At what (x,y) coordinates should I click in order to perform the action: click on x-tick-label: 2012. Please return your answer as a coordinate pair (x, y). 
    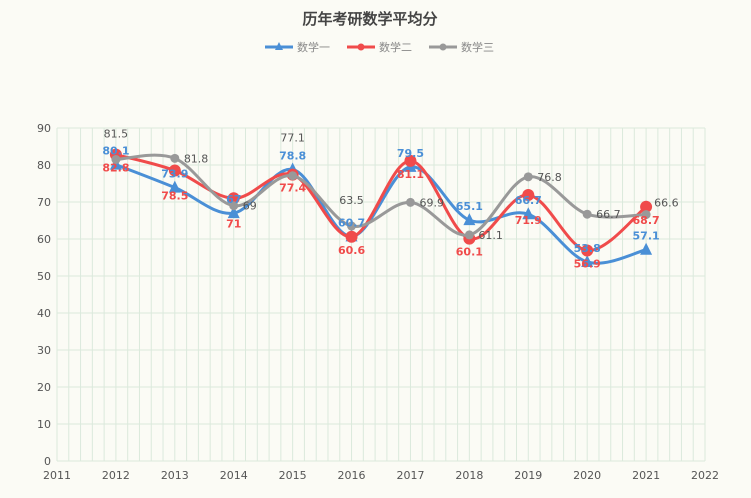
    Looking at the image, I should click on (116, 475).